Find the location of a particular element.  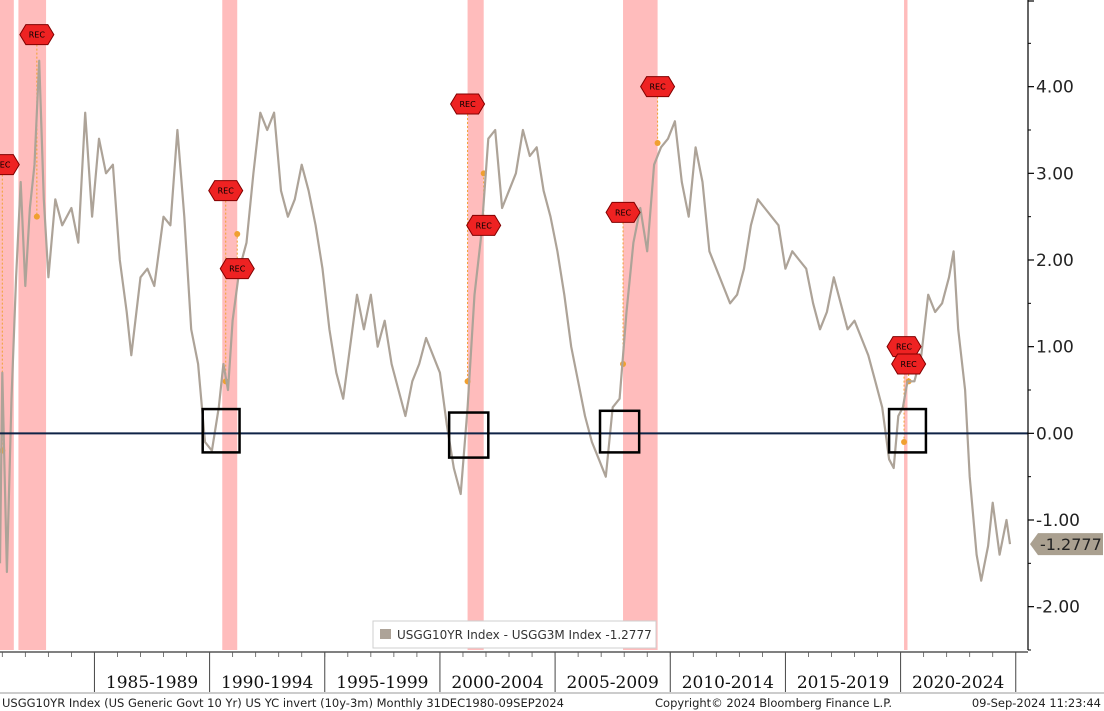

last-value-tag is located at coordinates (1066, 544).